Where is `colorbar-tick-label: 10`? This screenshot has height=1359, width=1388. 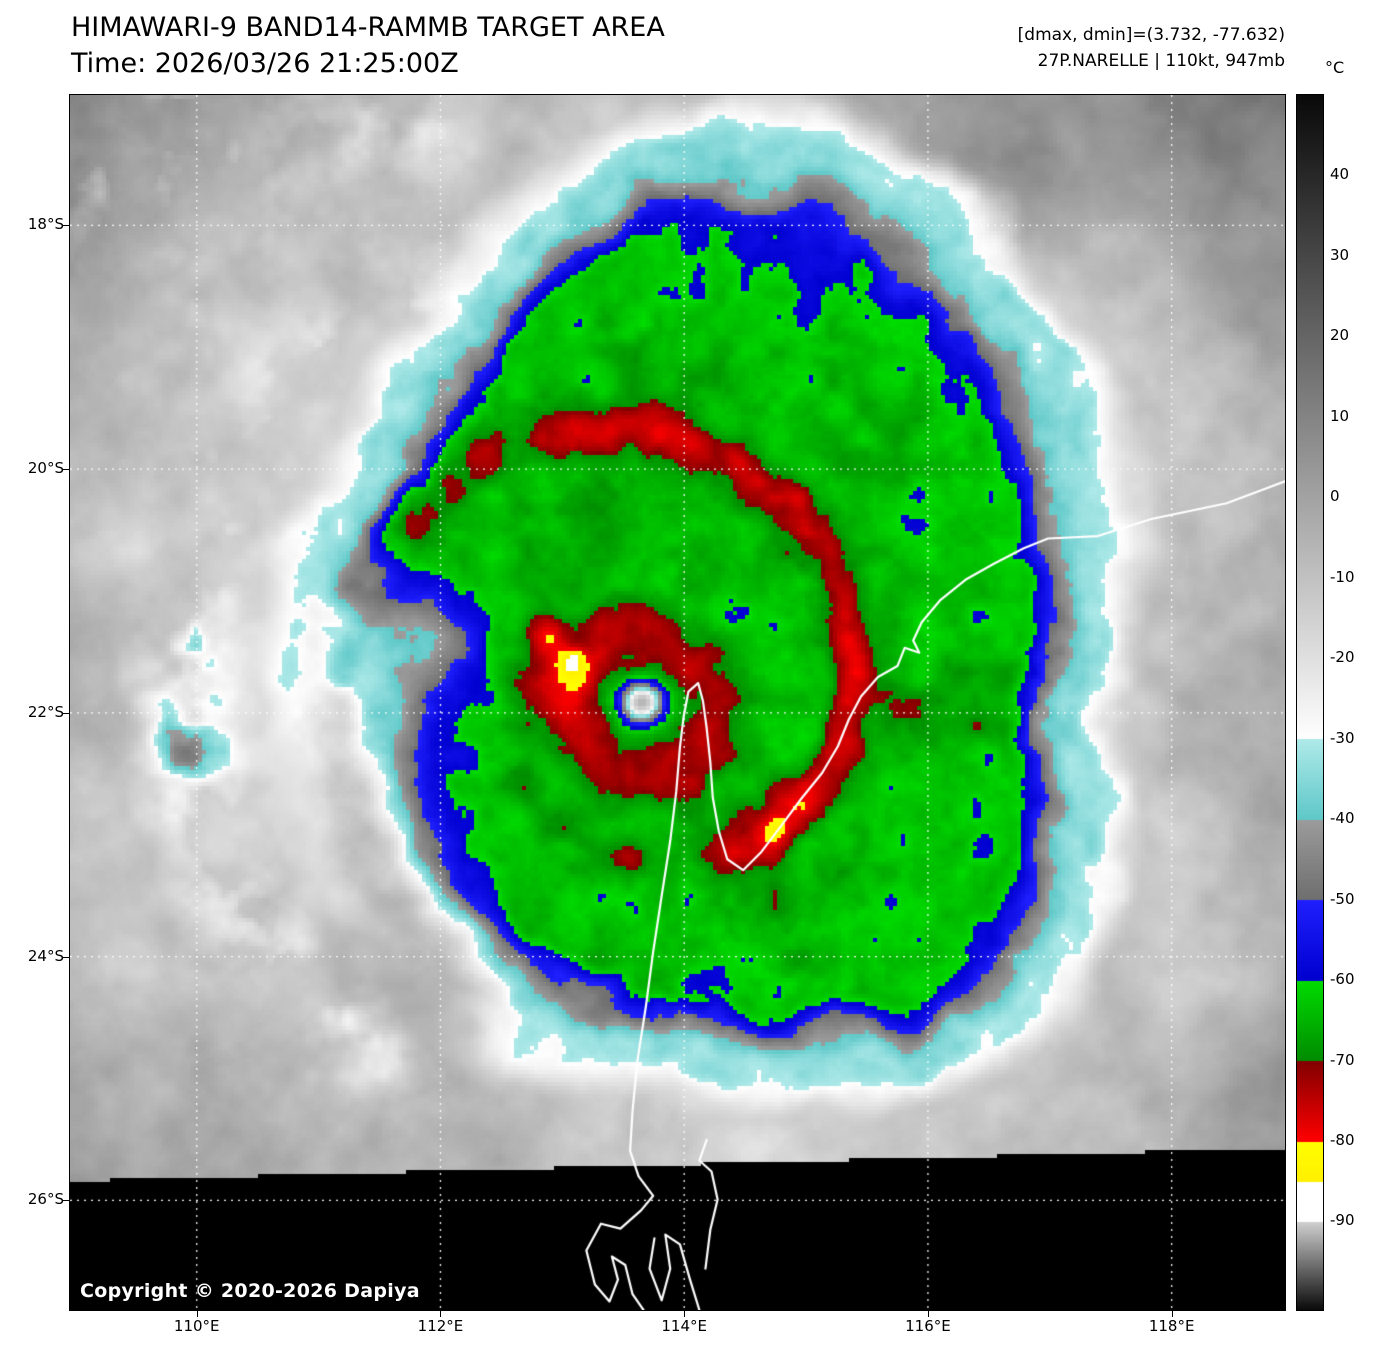 colorbar-tick-label: 10 is located at coordinates (1340, 415).